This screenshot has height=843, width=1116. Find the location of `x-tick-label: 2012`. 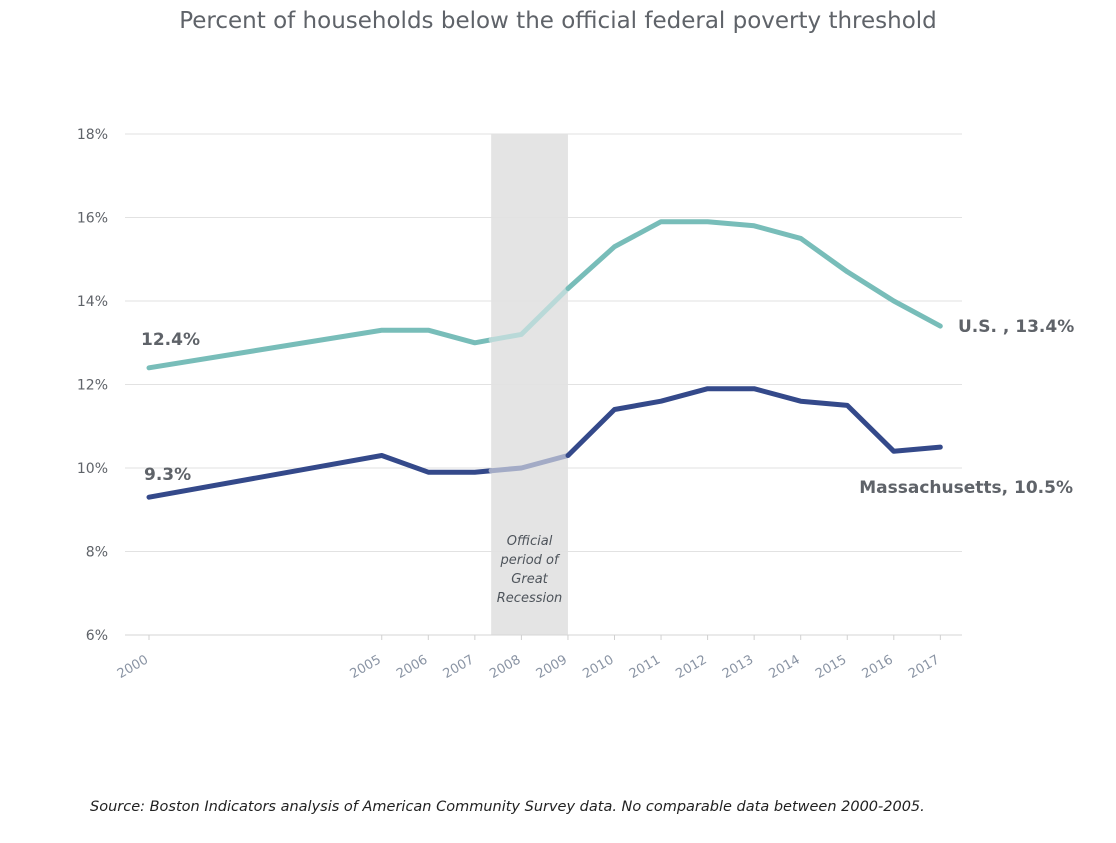

x-tick-label: 2012 is located at coordinates (691, 667).